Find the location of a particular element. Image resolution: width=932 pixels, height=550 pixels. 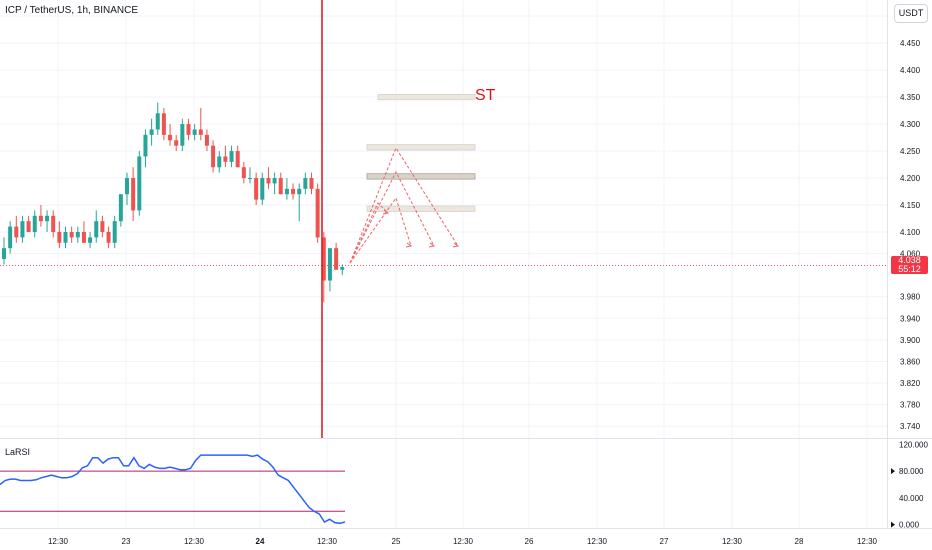

symbol-title: ICP / TetherUS, 1h, BINANCE is located at coordinates (72, 10).